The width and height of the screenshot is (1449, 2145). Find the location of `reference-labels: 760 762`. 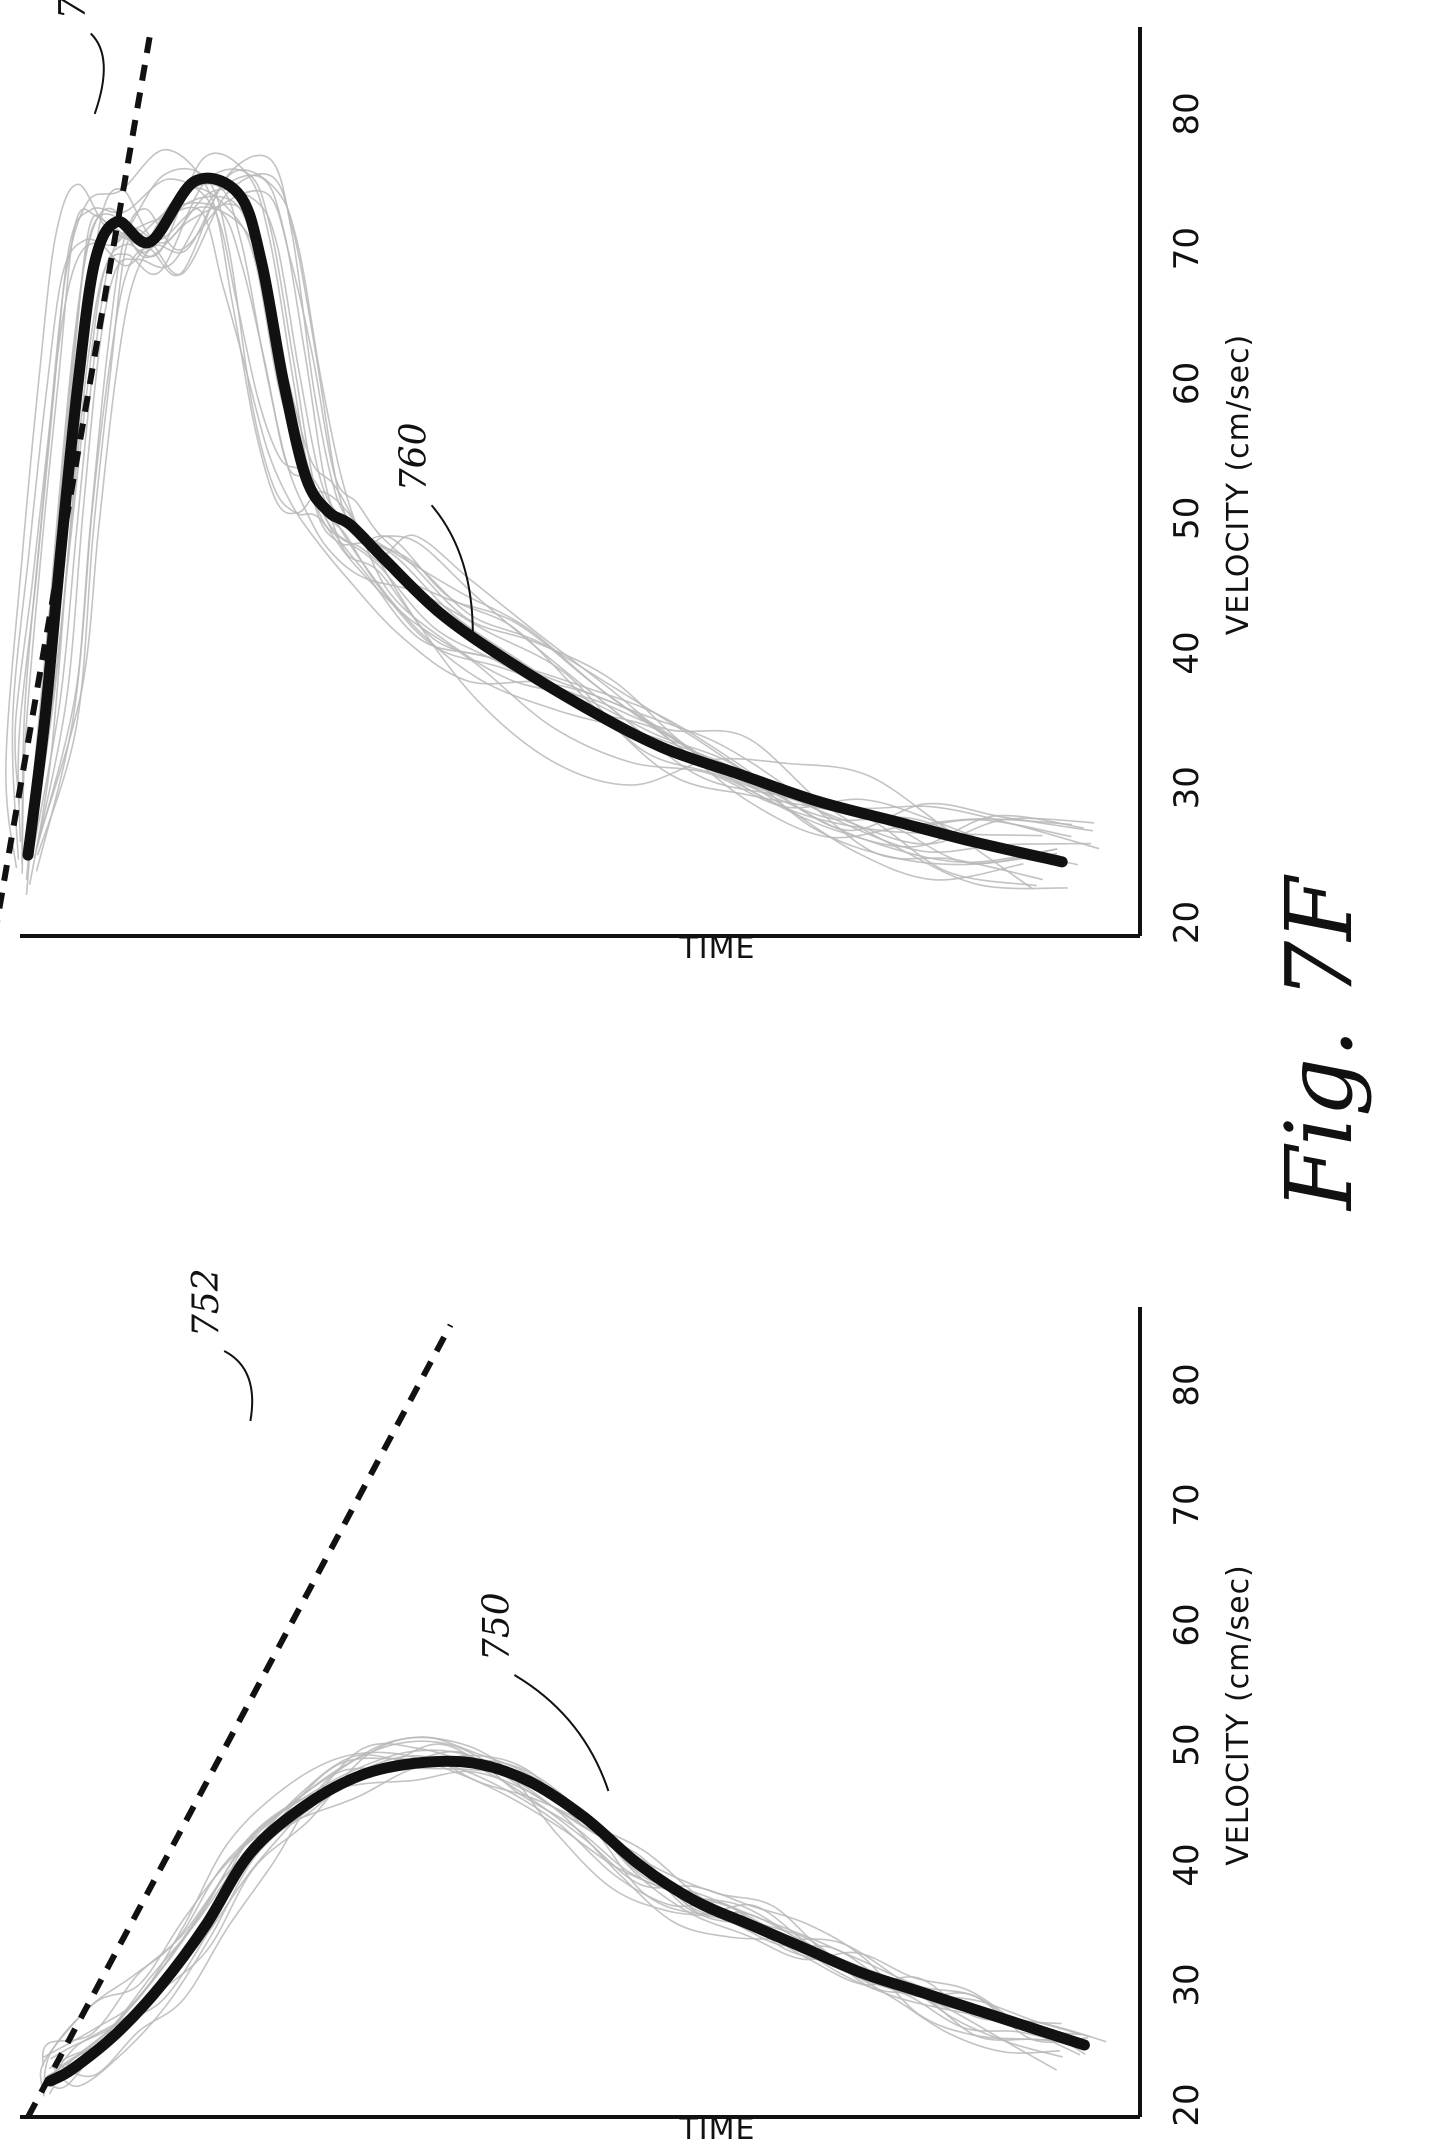

reference-labels: 760 762 is located at coordinates (263, 320).